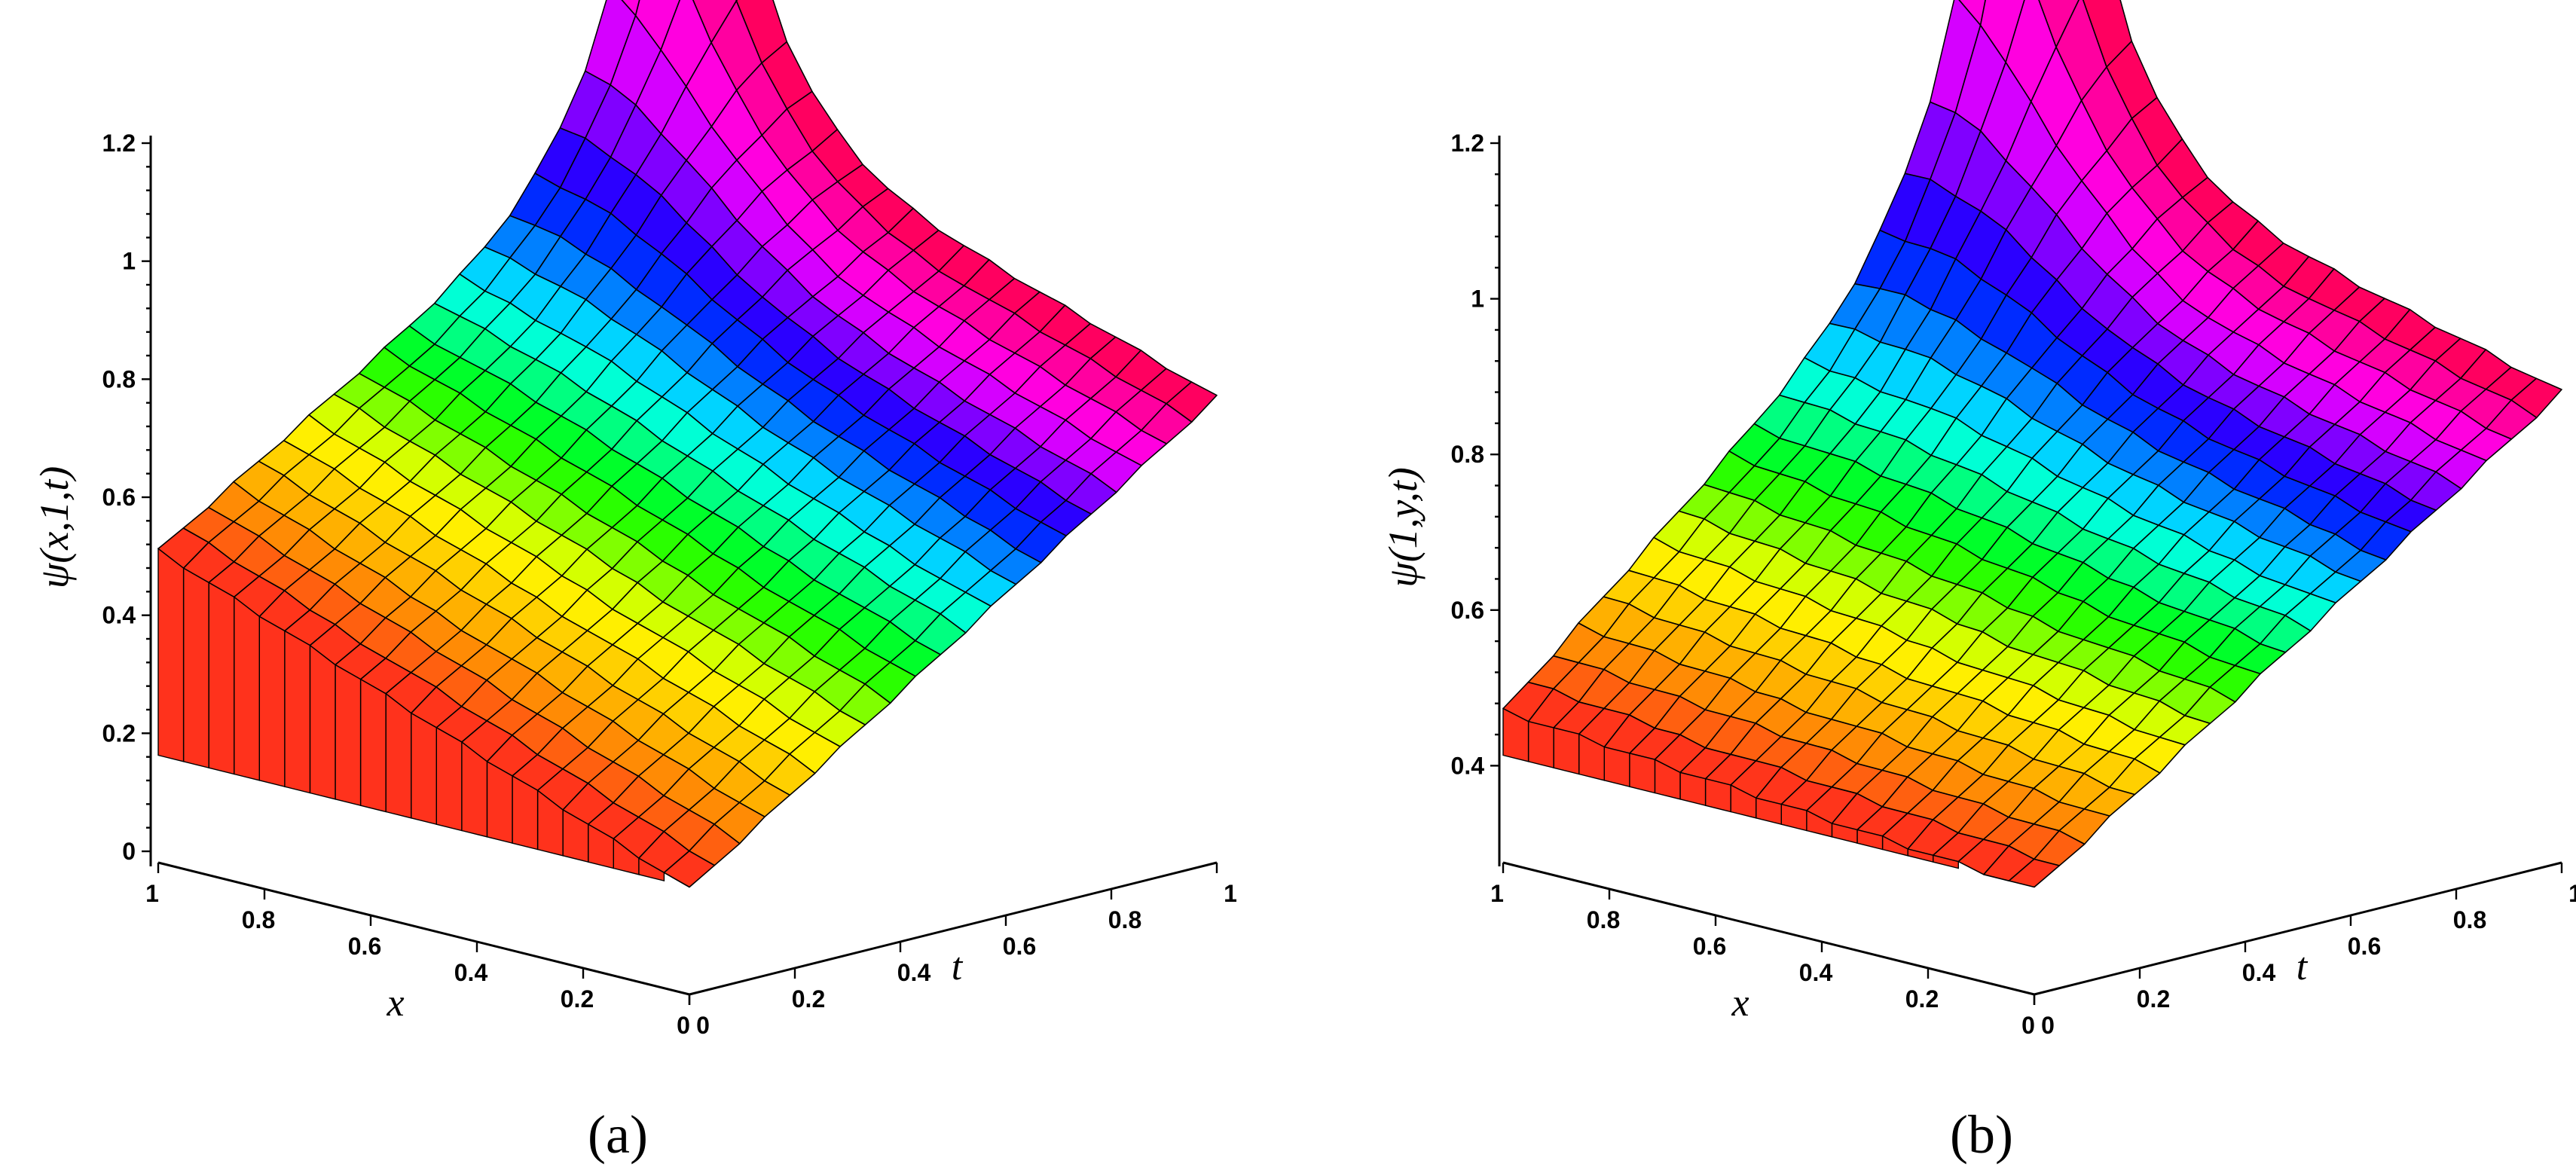 Image resolution: width=2576 pixels, height=1176 pixels. I want to click on z-axis-label: ψ(1,y,t), so click(1403, 527).